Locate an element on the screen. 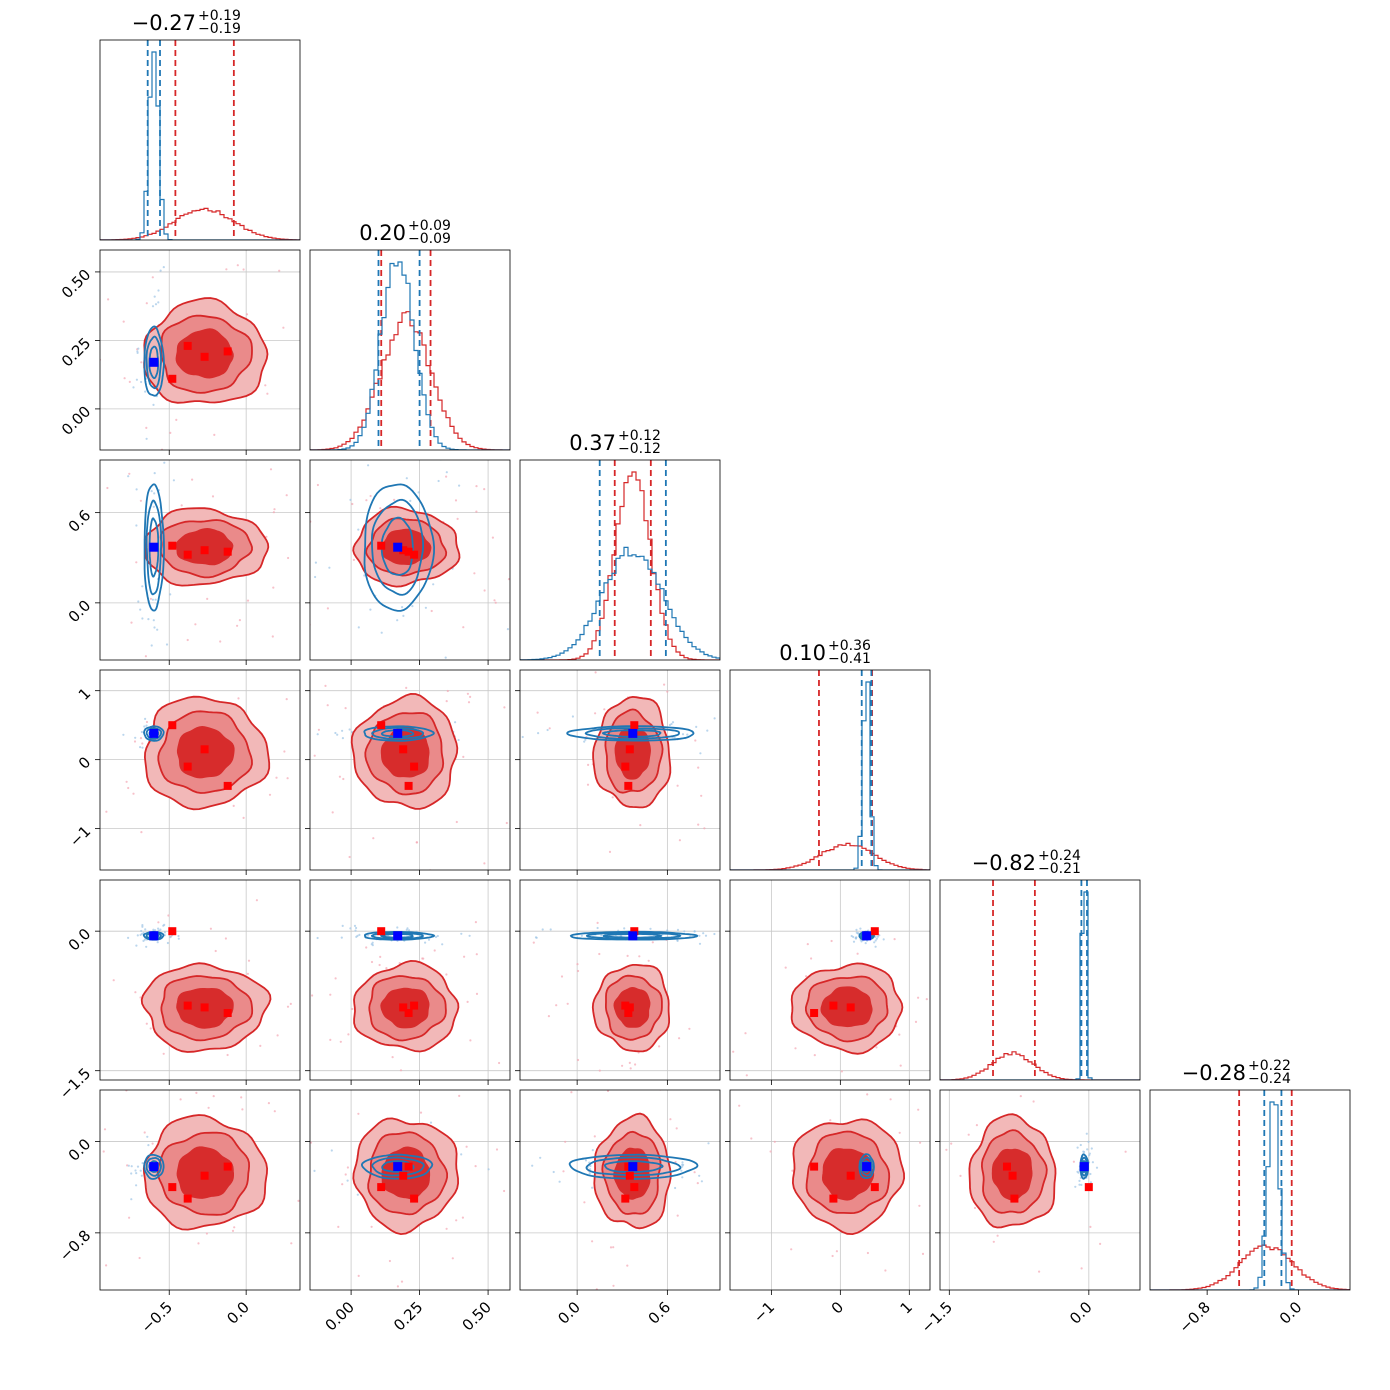  x-tick-label: −0.5 is located at coordinates (157, 1317).